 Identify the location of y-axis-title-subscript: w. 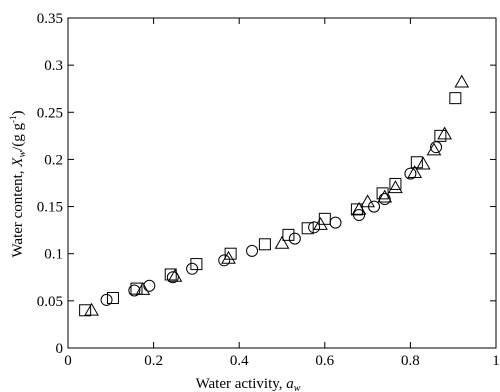
(22, 154).